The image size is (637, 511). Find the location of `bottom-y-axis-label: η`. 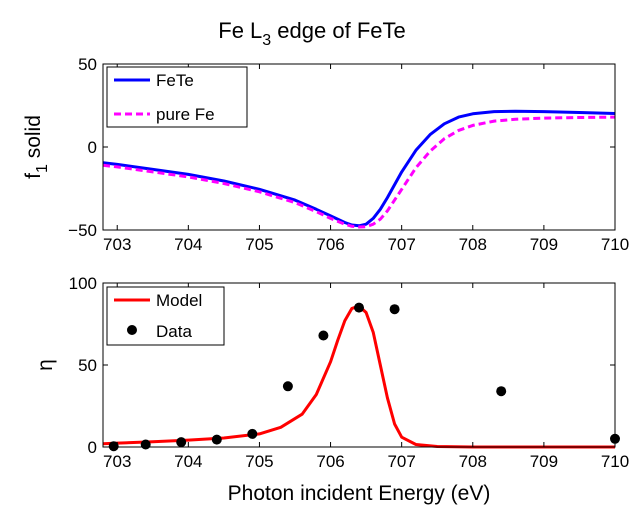

bottom-y-axis-label: η is located at coordinates (45, 365).